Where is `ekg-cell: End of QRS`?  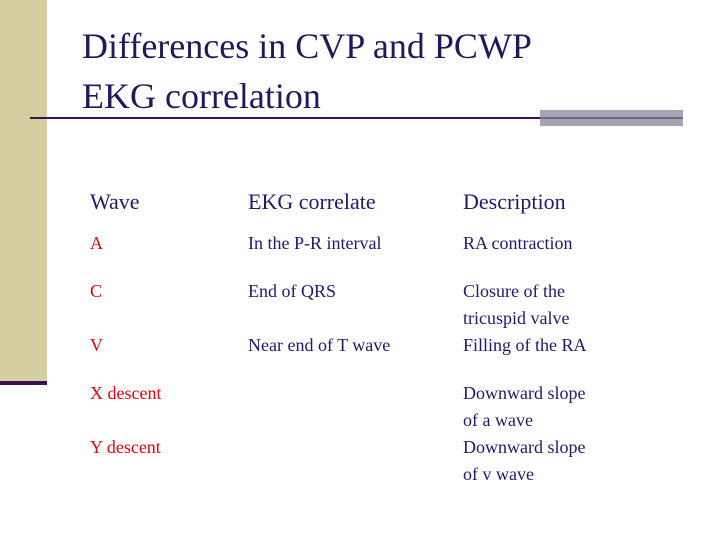 ekg-cell: End of QRS is located at coordinates (292, 291).